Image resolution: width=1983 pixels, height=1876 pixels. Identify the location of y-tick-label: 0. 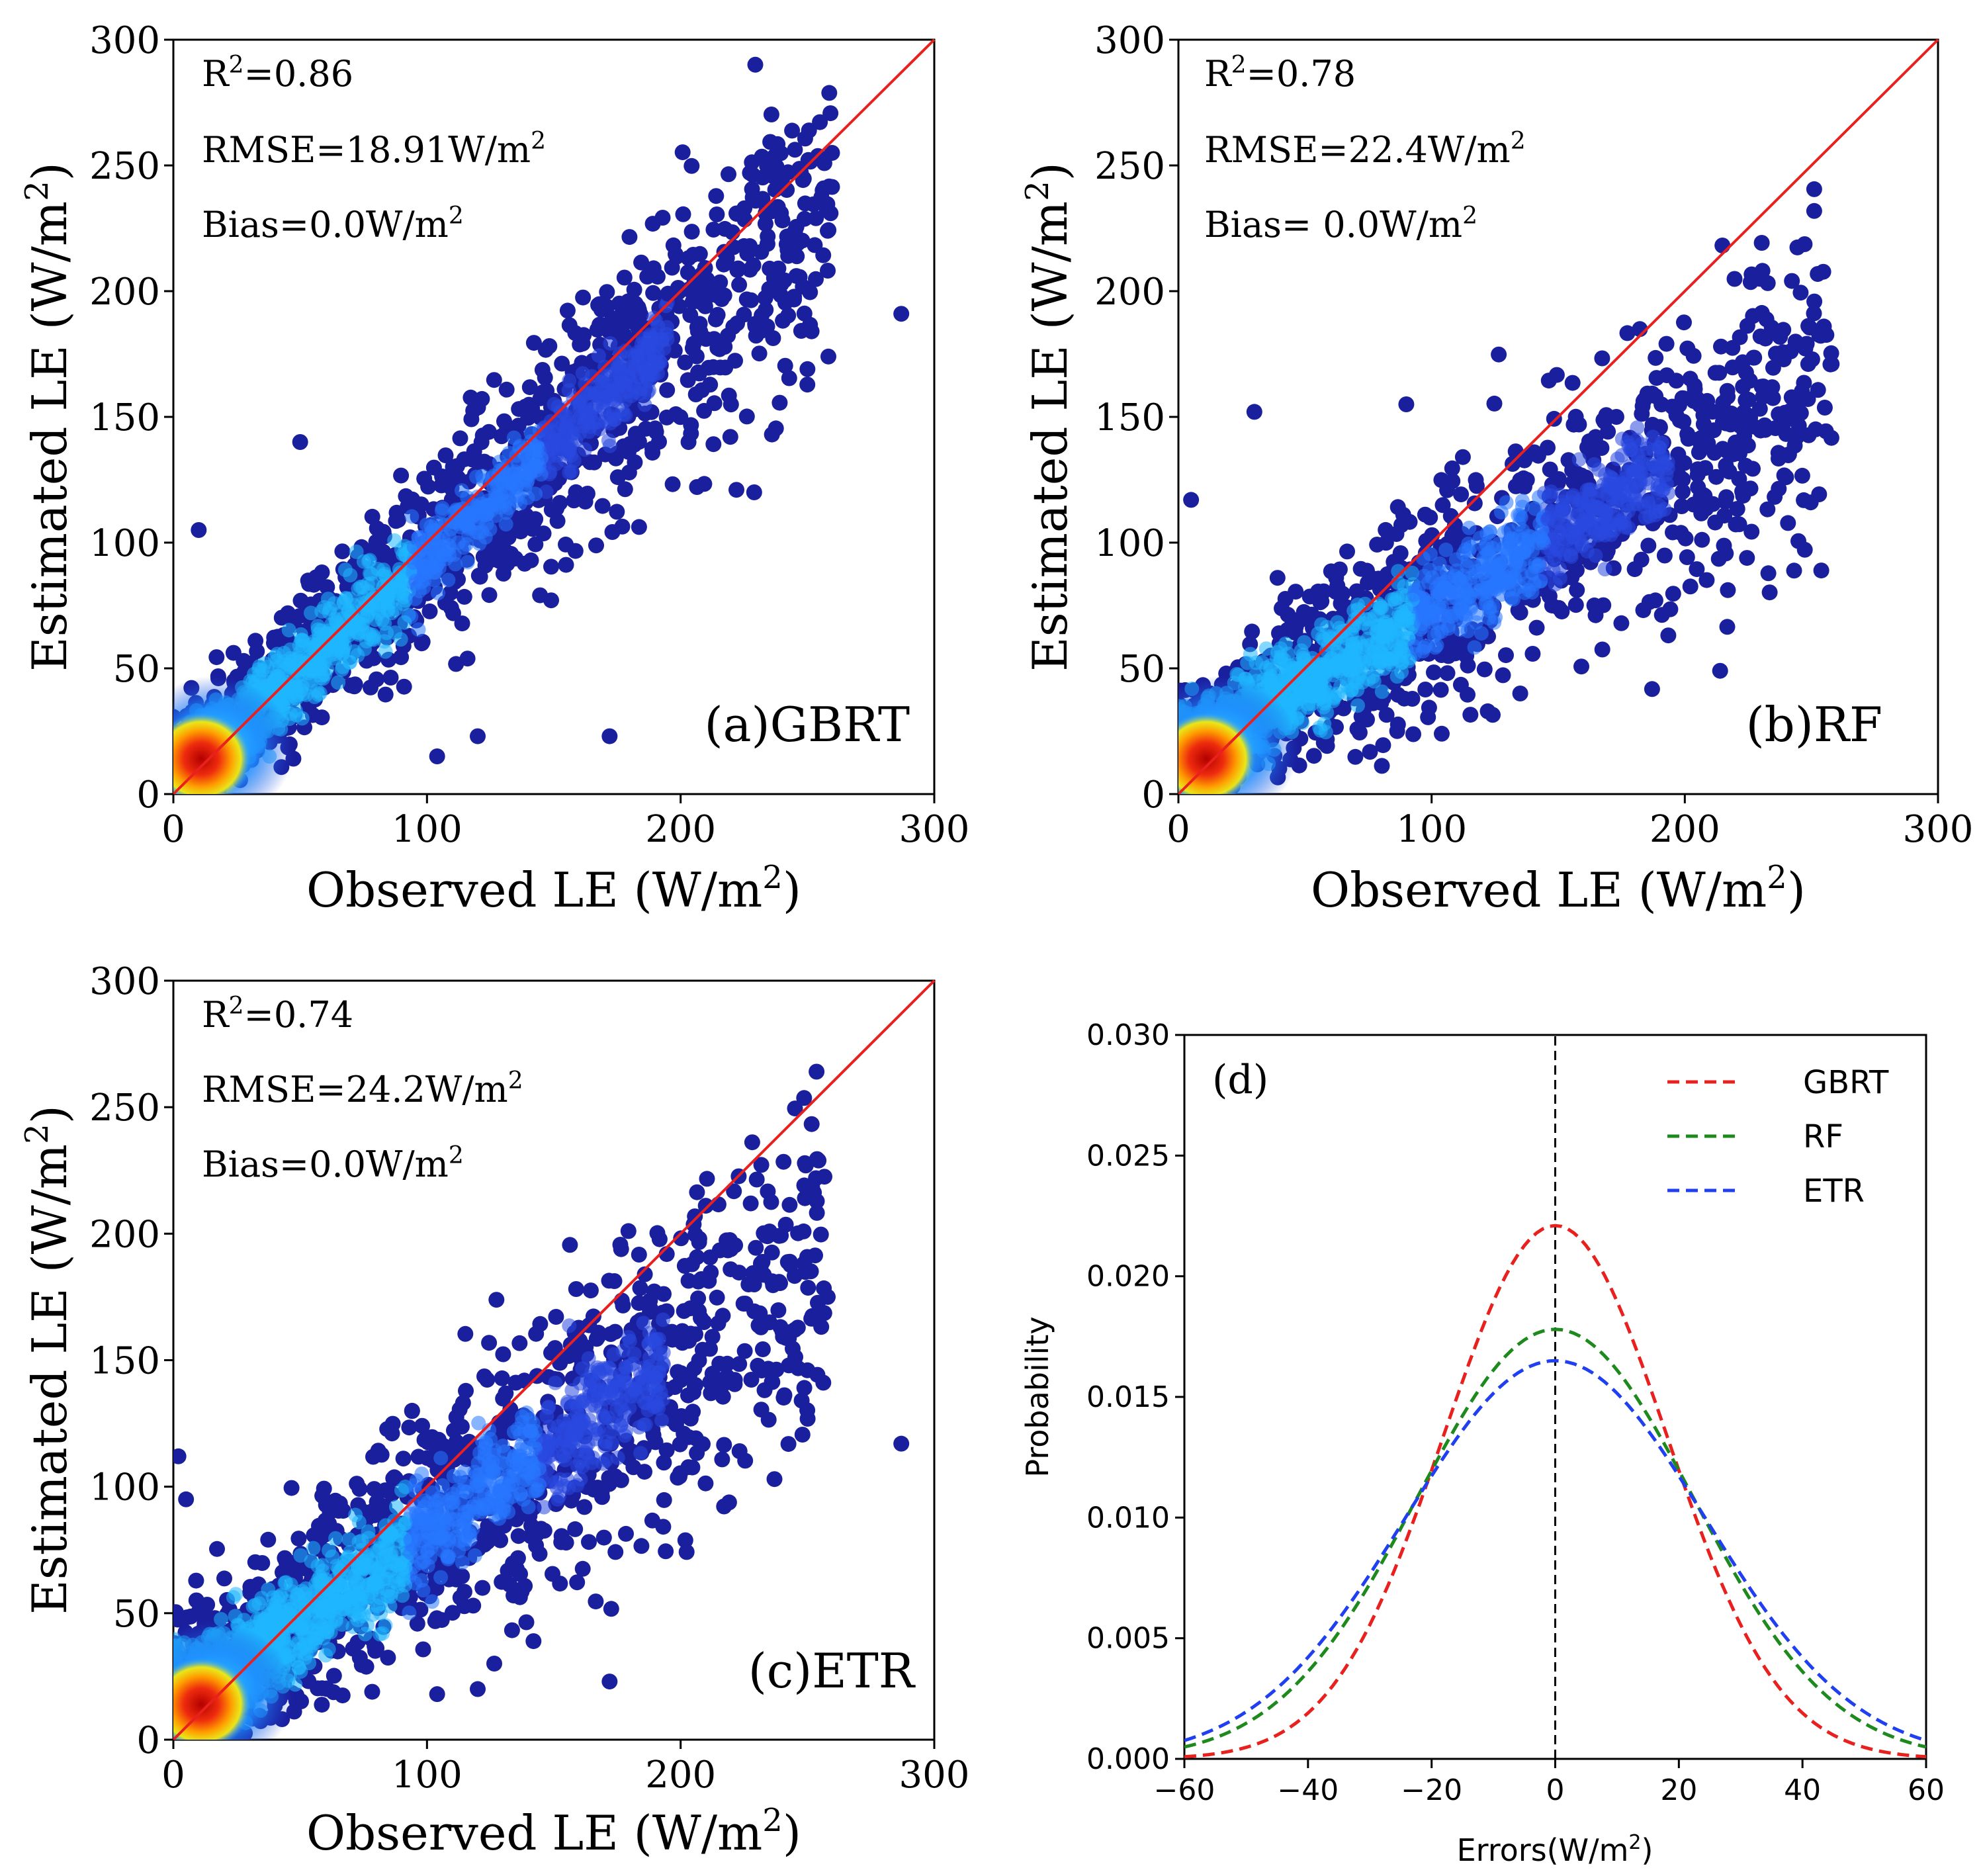
(148, 796).